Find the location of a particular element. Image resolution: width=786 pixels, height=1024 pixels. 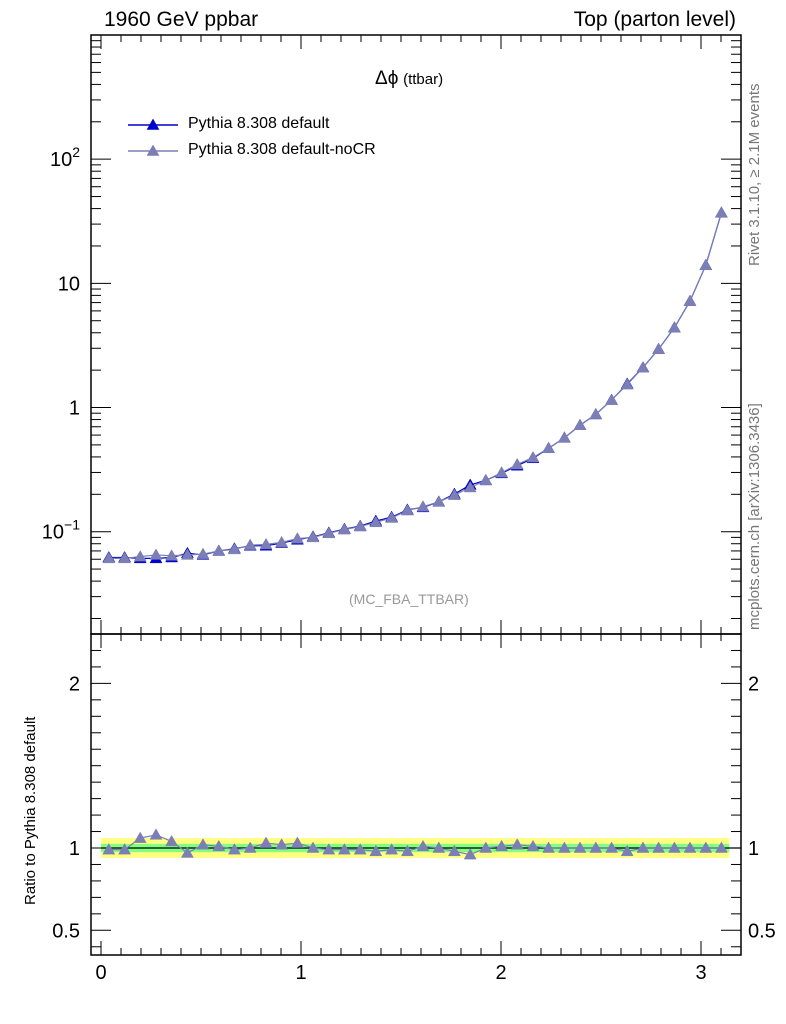

y-tick-label-3: 10² is located at coordinates (65, 157).